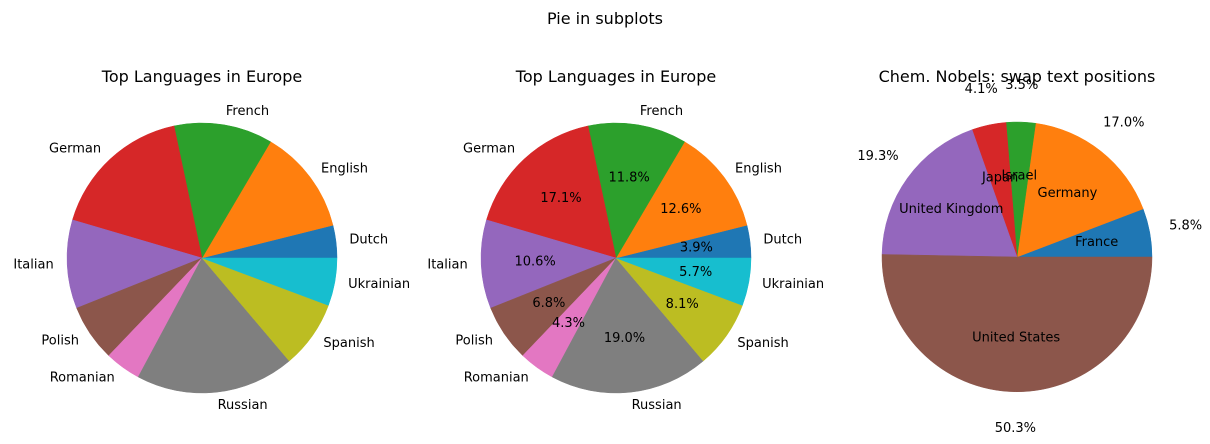  Describe the element at coordinates (682, 304) in the screenshot. I see `slice-percent-spanish: 8.1%` at that location.